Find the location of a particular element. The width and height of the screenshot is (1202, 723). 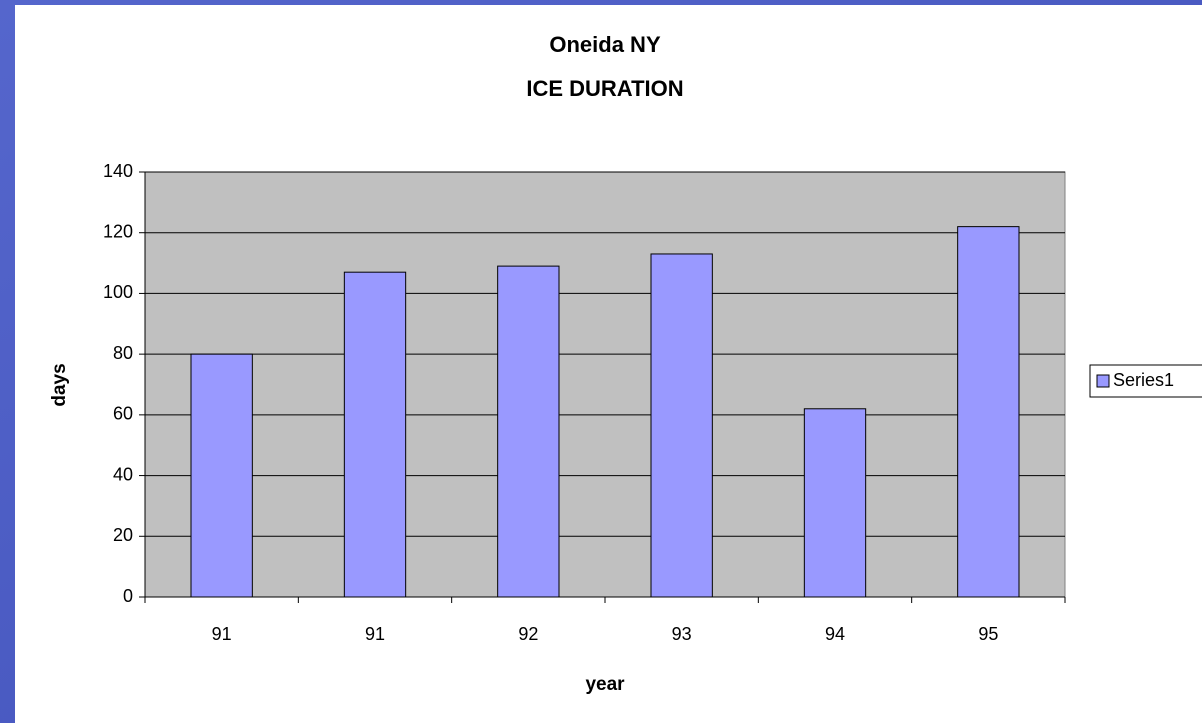

legend-label: Series1 is located at coordinates (1143, 380).